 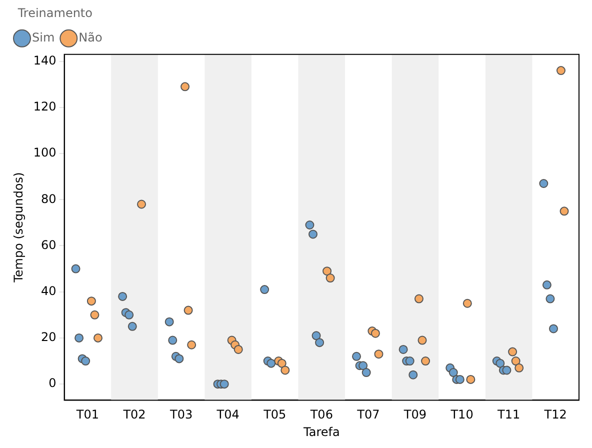 What do you see at coordinates (48, 337) in the screenshot?
I see `y-tick-label: 20` at bounding box center [48, 337].